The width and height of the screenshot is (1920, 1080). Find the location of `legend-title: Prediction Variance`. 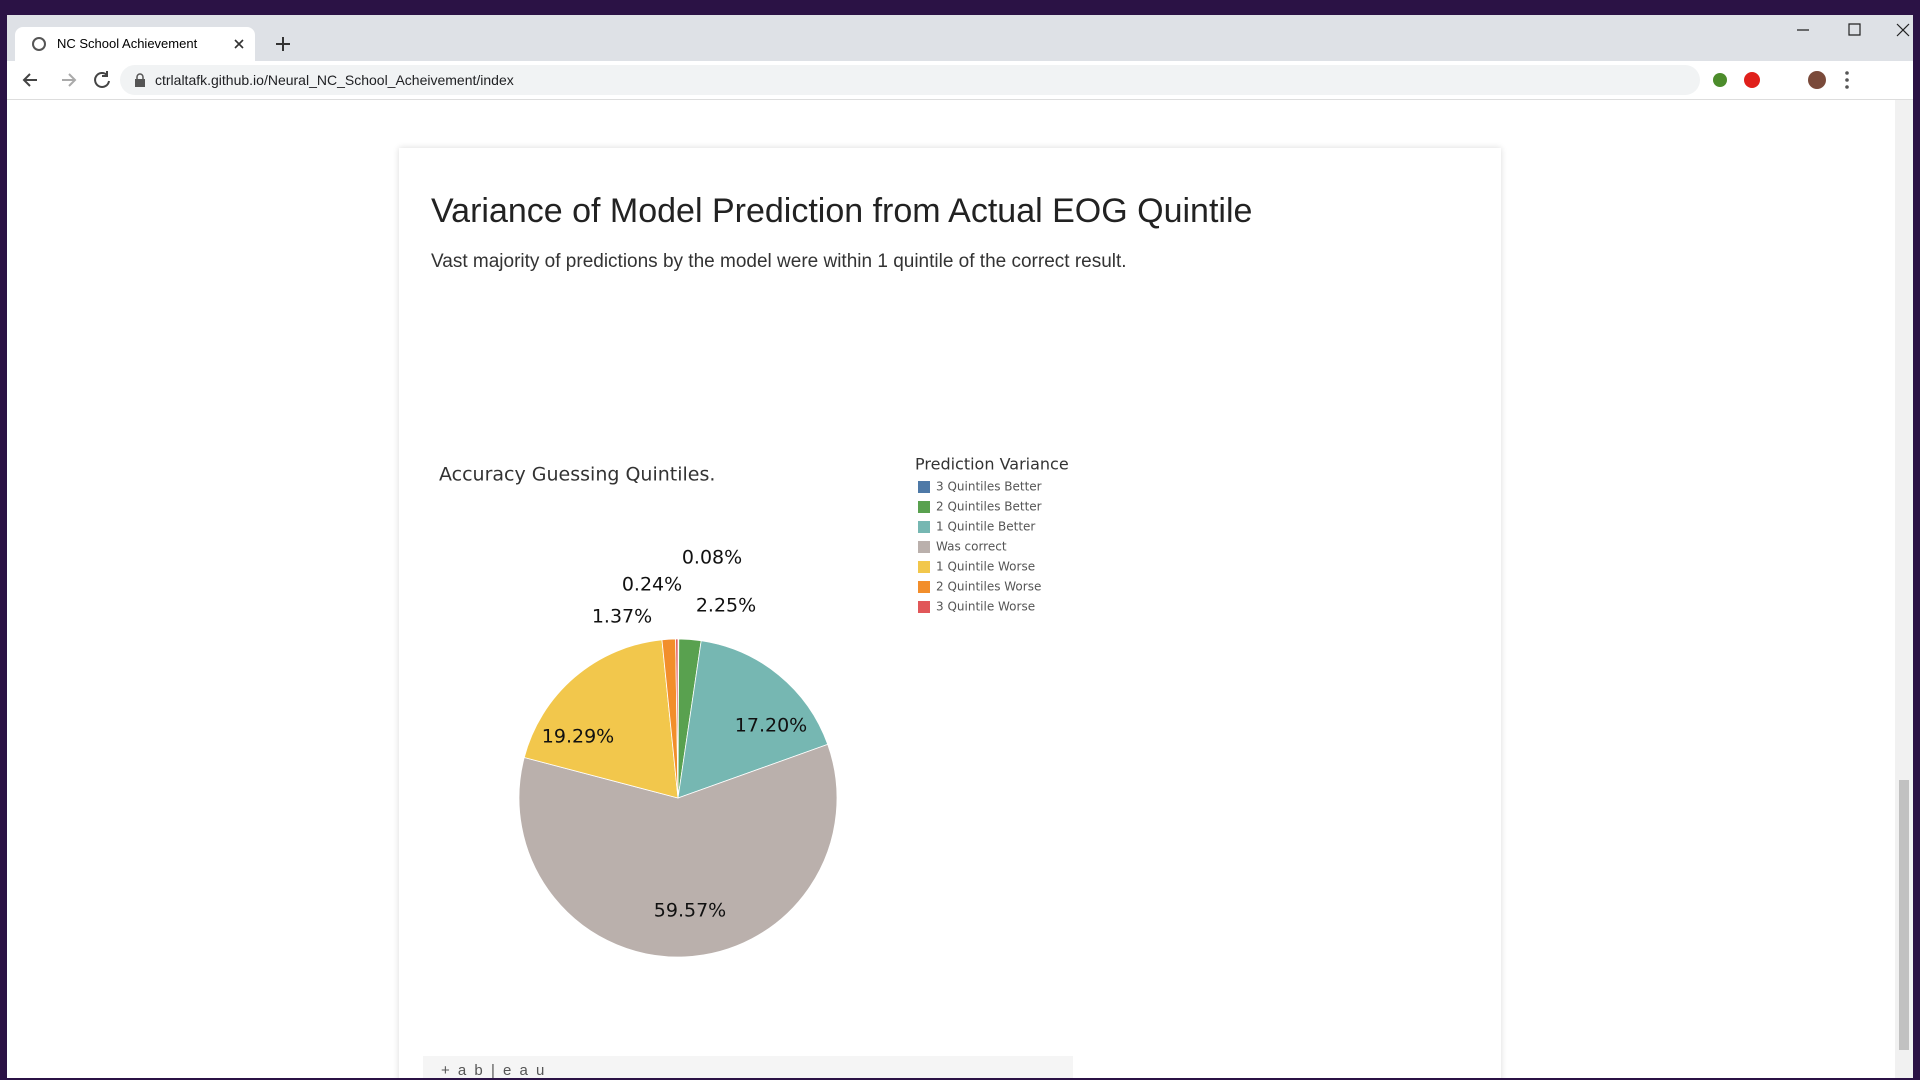

legend-title: Prediction Variance is located at coordinates (992, 464).